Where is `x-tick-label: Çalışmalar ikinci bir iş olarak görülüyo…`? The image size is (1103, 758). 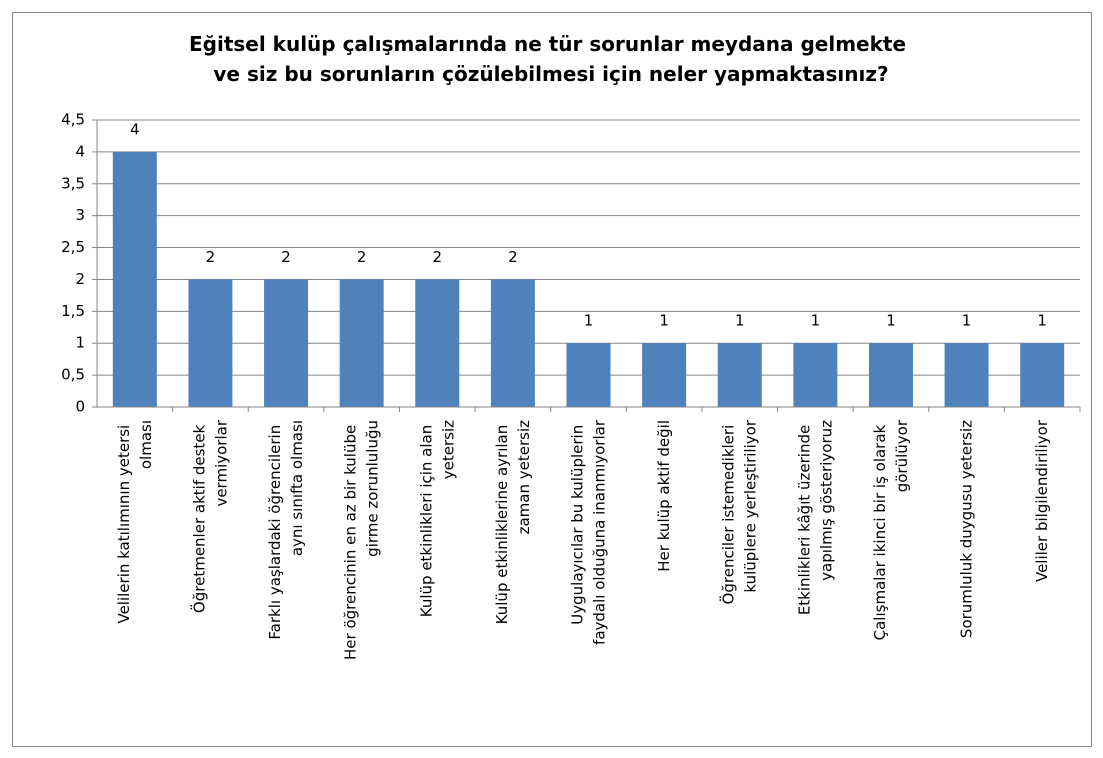
x-tick-label: Çalışmalar ikinci bir iş olarak görülüyo… is located at coordinates (890, 529).